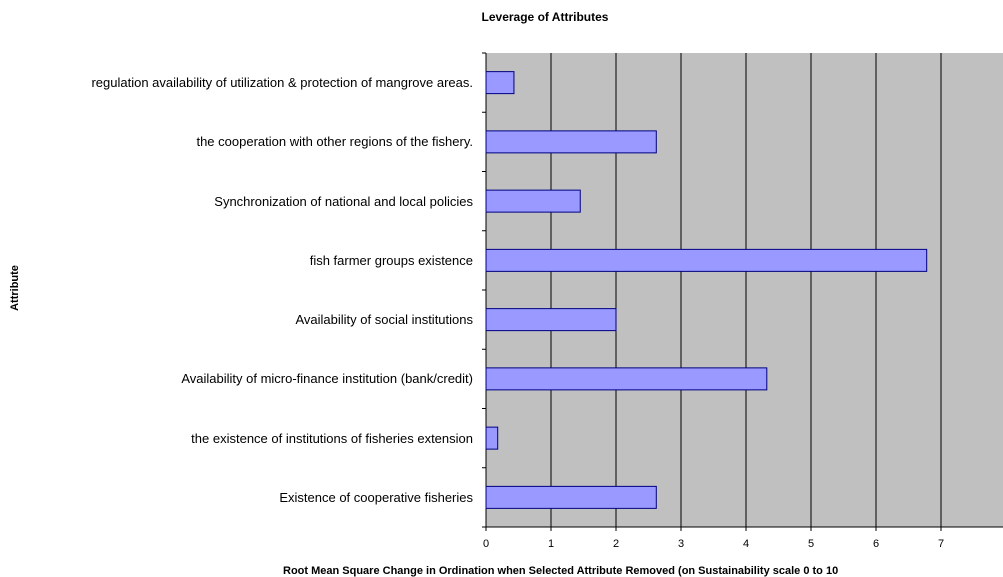  What do you see at coordinates (238, 320) in the screenshot?
I see `category-label-box: Availability of social institutions` at bounding box center [238, 320].